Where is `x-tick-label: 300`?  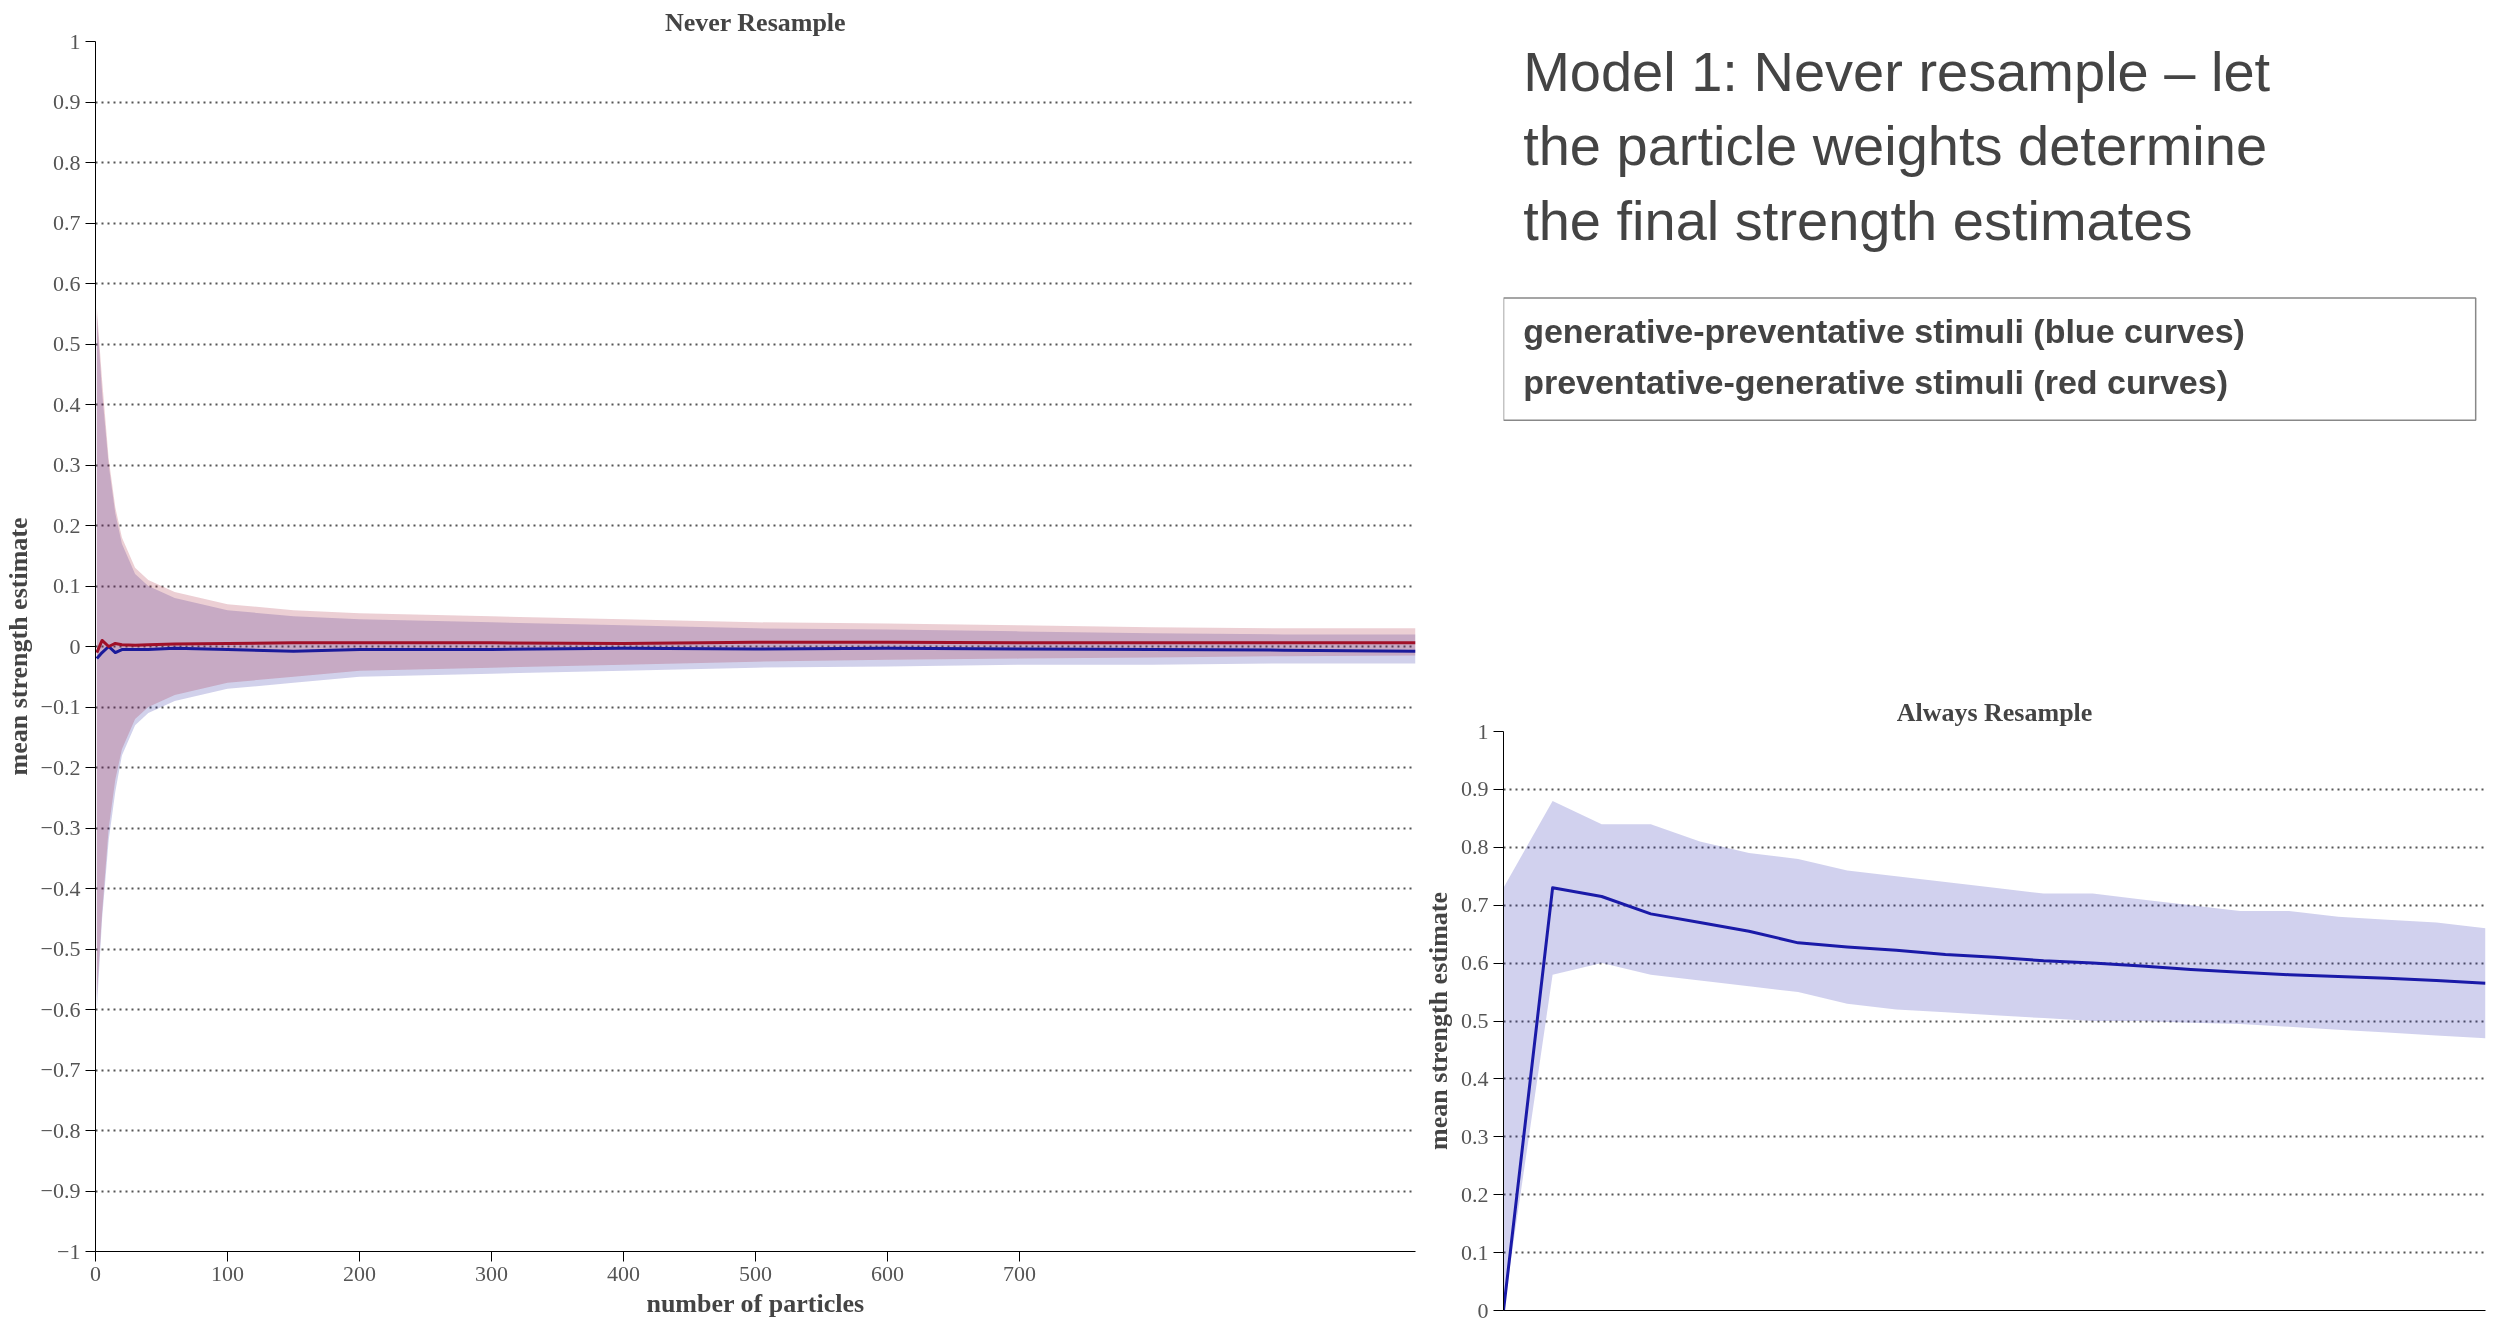 x-tick-label: 300 is located at coordinates (491, 1273).